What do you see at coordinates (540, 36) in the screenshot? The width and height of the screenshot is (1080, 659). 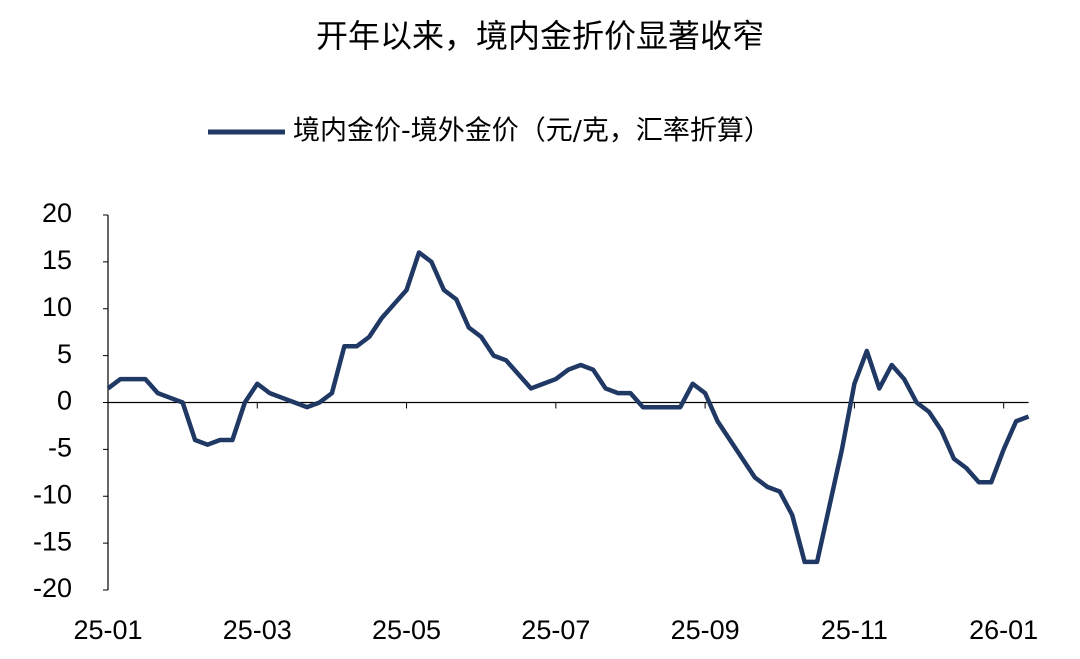 I see `chart-title: 开年以来，境内金折价显著收窄` at bounding box center [540, 36].